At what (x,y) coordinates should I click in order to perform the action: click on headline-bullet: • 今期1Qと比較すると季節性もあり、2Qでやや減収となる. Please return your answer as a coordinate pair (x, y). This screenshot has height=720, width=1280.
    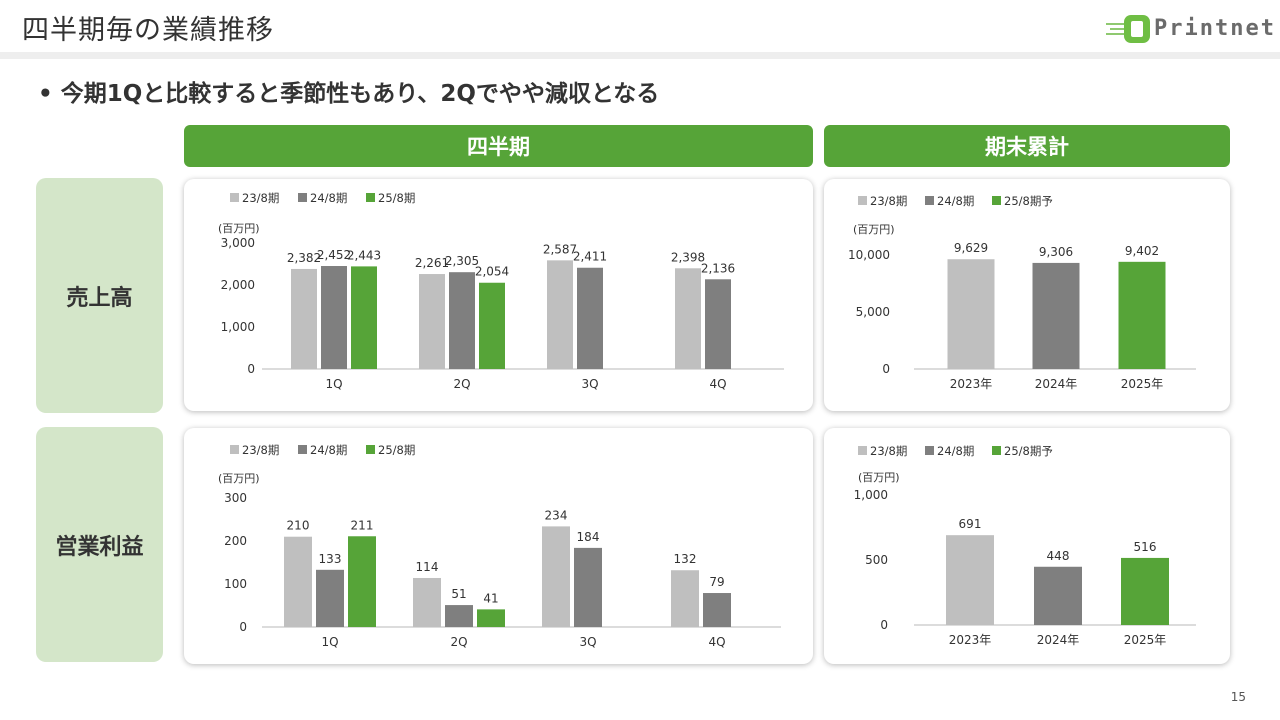
    Looking at the image, I should click on (349, 94).